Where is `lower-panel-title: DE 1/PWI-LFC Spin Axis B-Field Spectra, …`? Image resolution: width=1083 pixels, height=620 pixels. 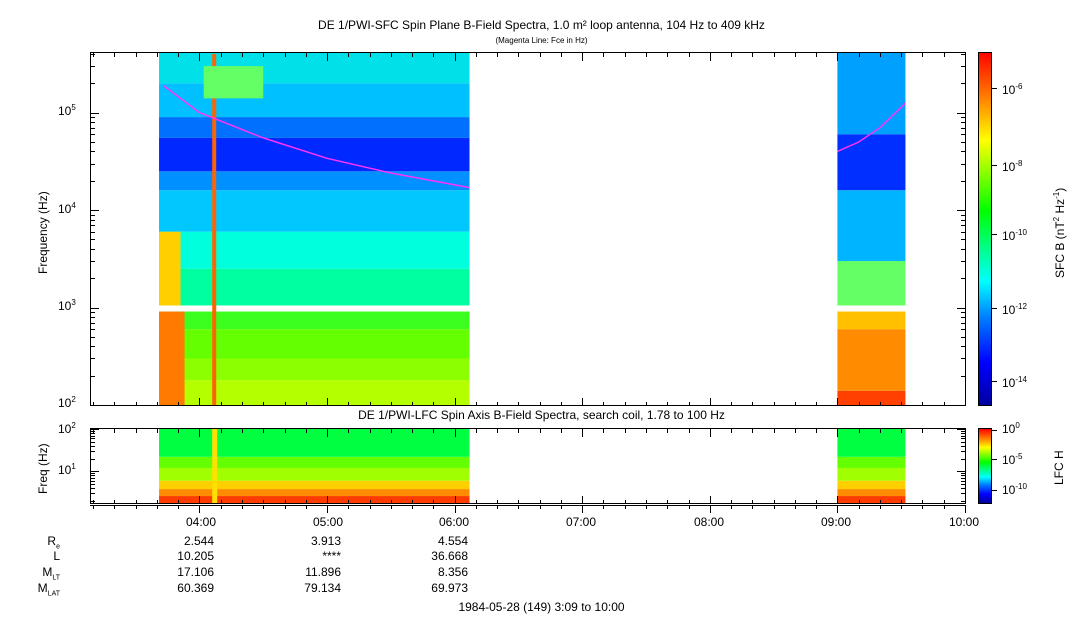
lower-panel-title: DE 1/PWI-LFC Spin Axis B-Field Spectra, … is located at coordinates (541, 415).